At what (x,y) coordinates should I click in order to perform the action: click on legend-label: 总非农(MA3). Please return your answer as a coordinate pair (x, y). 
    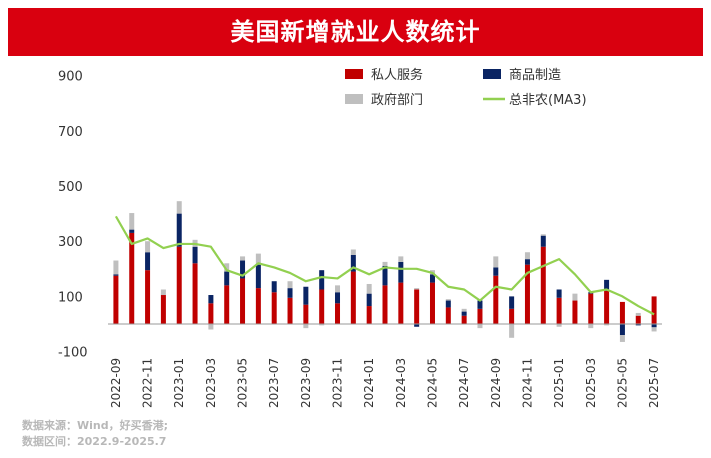
    Looking at the image, I should click on (548, 100).